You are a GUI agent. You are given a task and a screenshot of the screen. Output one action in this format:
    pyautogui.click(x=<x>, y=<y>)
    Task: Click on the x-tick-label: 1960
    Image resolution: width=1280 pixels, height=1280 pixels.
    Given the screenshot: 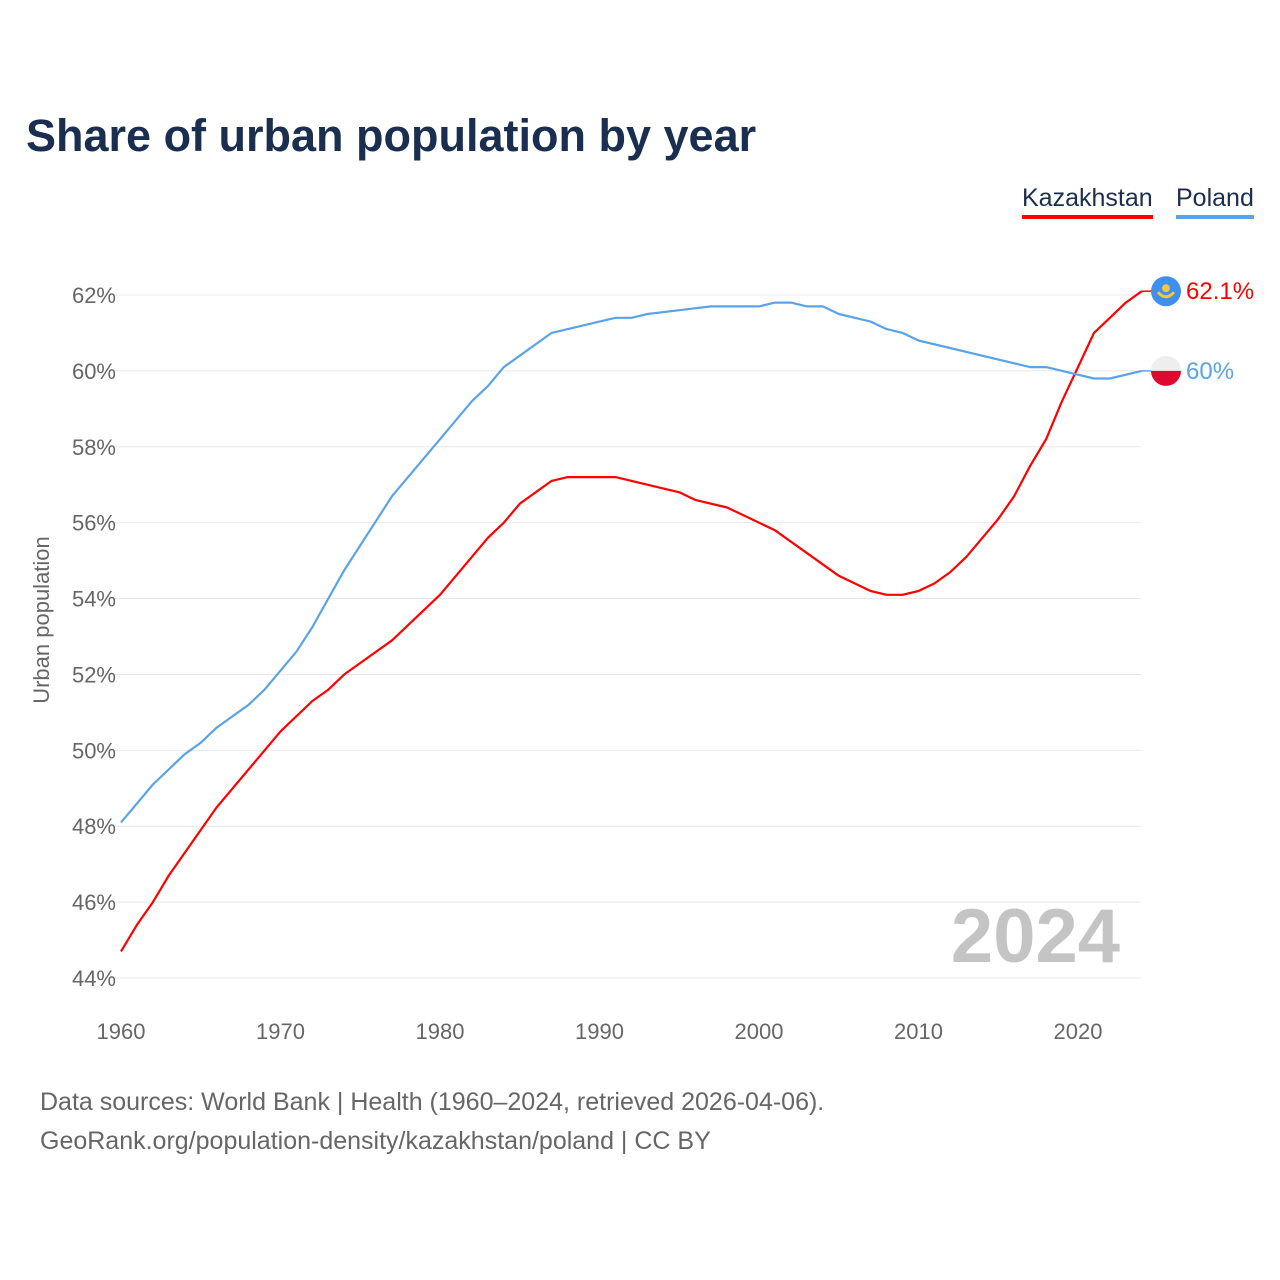 What is the action you would take?
    pyautogui.click(x=121, y=1031)
    